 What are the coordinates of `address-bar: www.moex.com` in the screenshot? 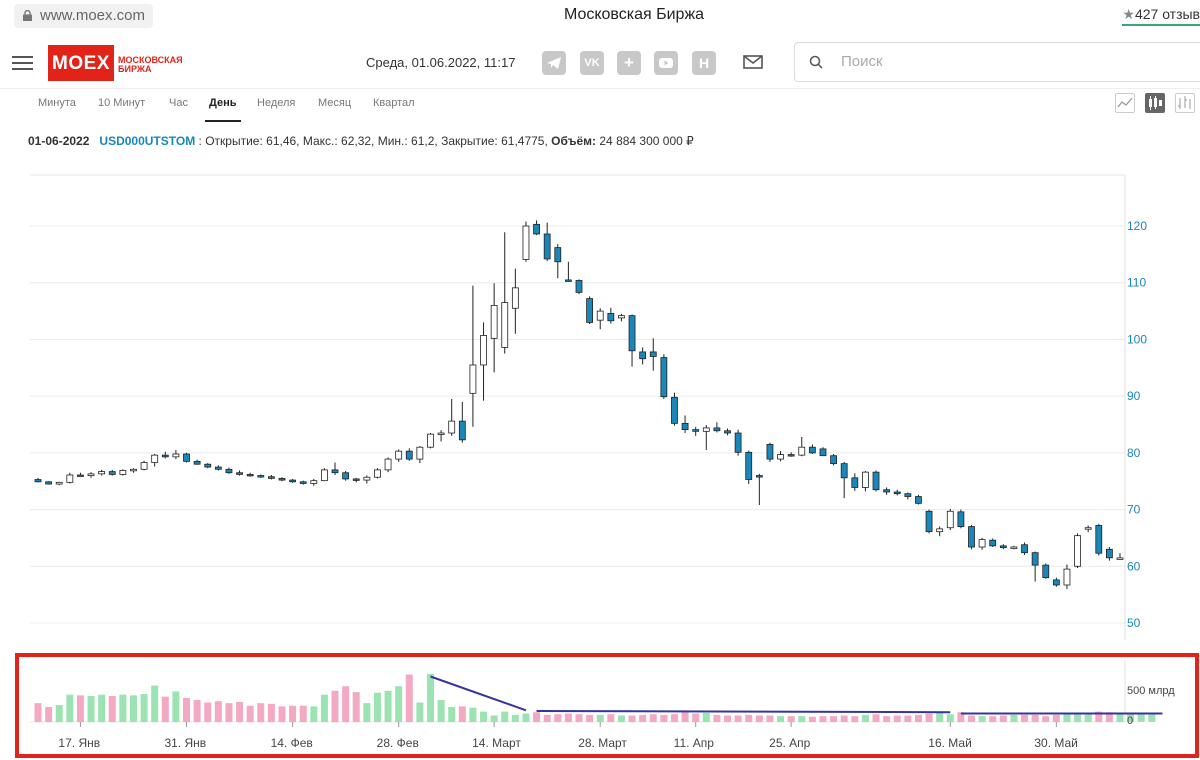 It's located at (84, 16).